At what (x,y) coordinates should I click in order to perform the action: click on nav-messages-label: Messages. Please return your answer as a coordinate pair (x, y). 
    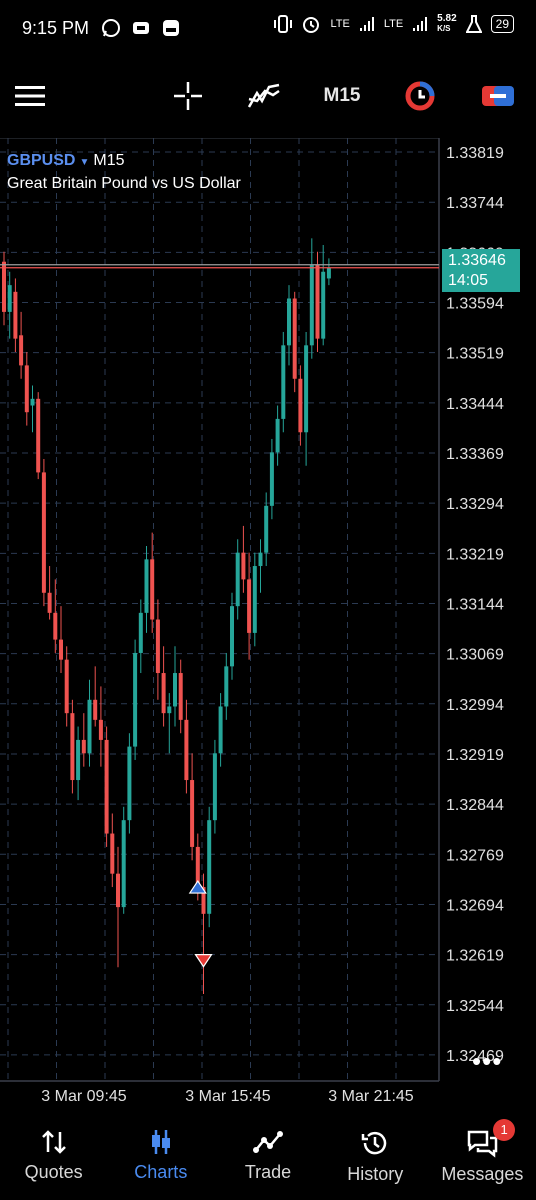
    Looking at the image, I should click on (482, 1174).